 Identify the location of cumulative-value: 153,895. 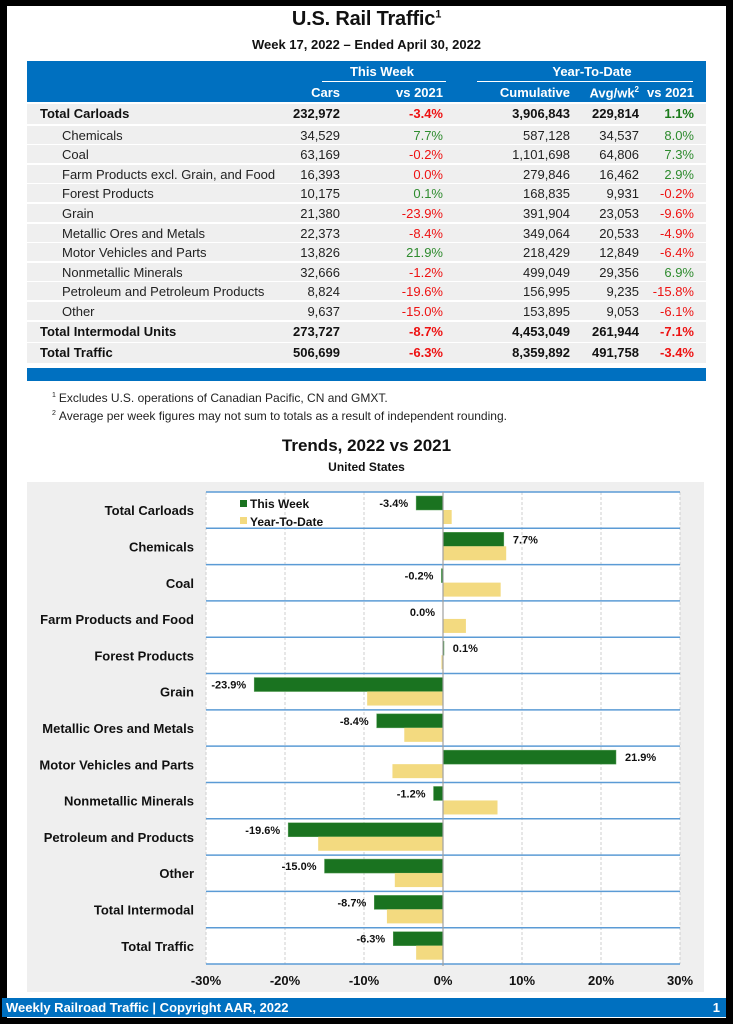
(546, 311).